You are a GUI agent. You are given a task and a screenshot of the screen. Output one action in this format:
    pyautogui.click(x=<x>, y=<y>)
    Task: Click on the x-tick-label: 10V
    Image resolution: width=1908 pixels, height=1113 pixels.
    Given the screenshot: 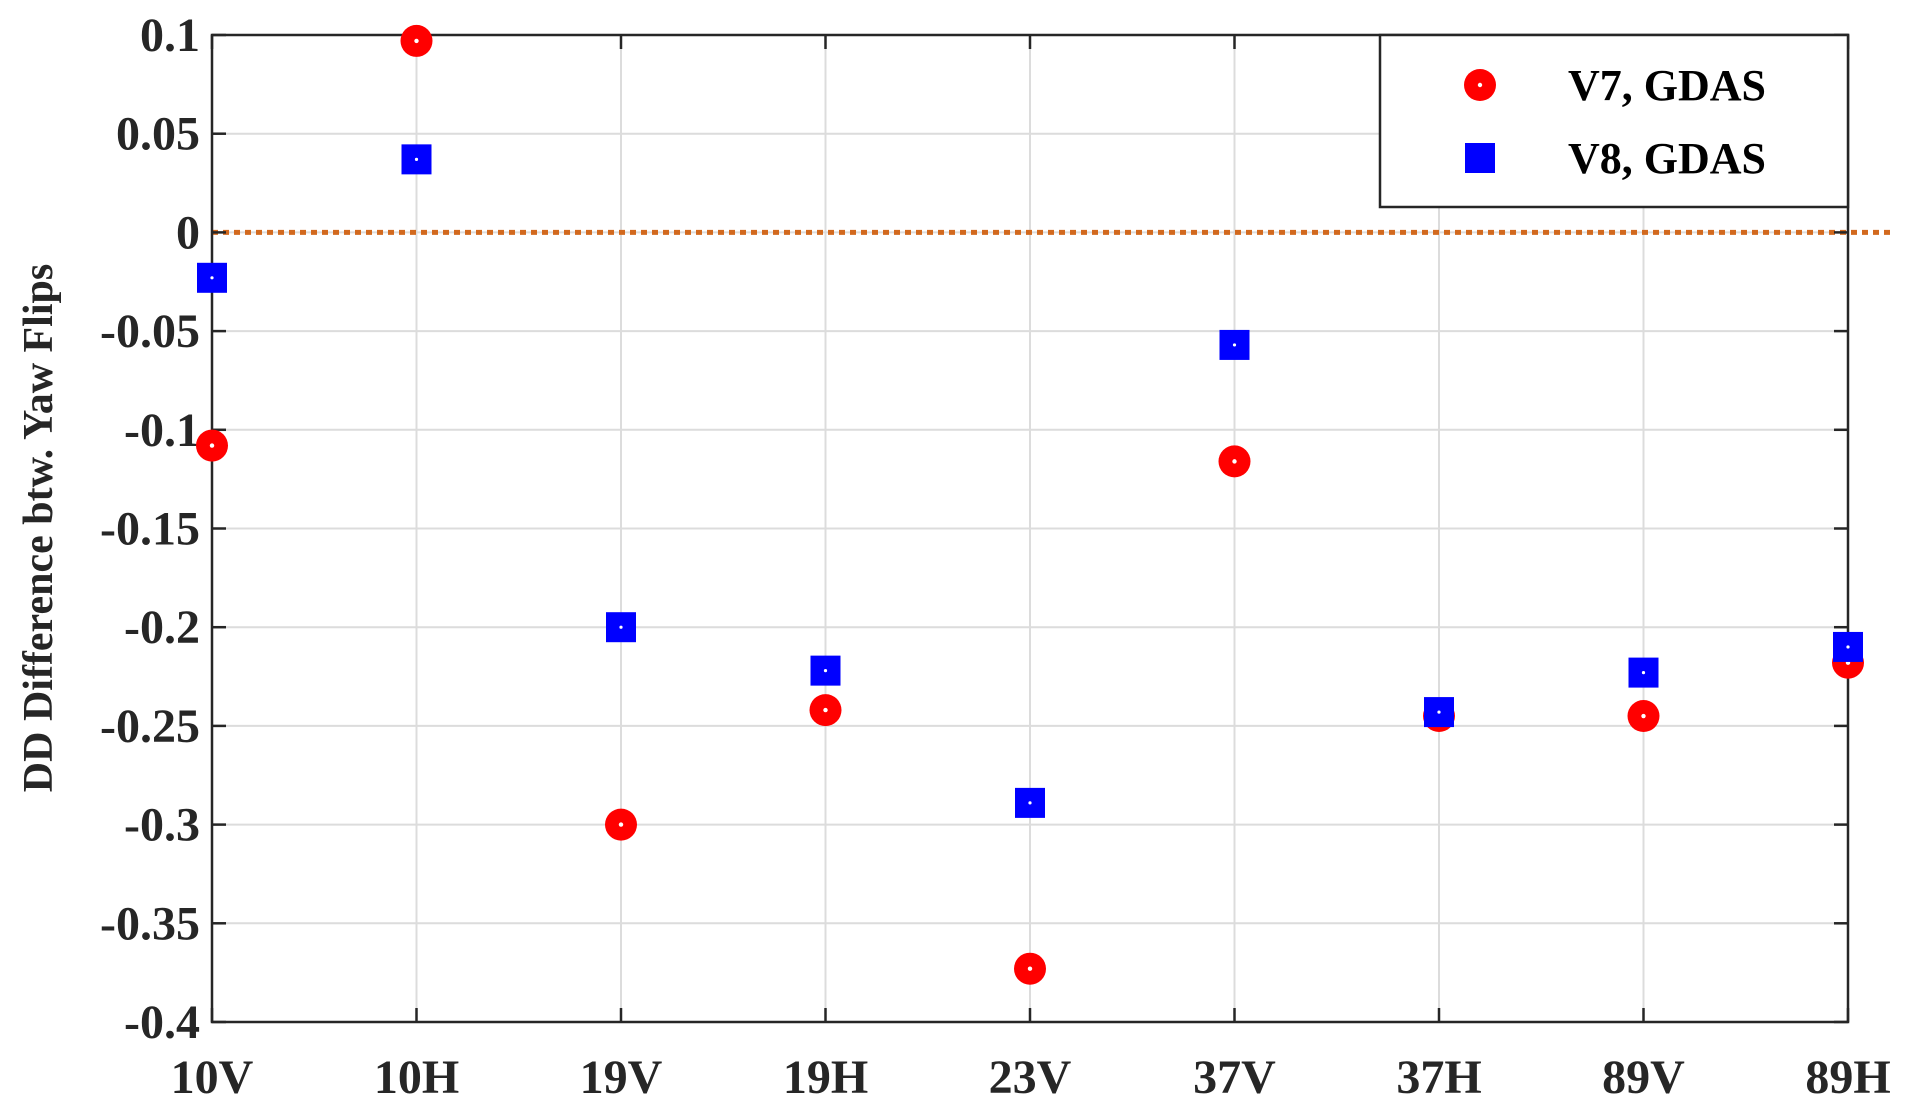 What is the action you would take?
    pyautogui.click(x=212, y=1077)
    